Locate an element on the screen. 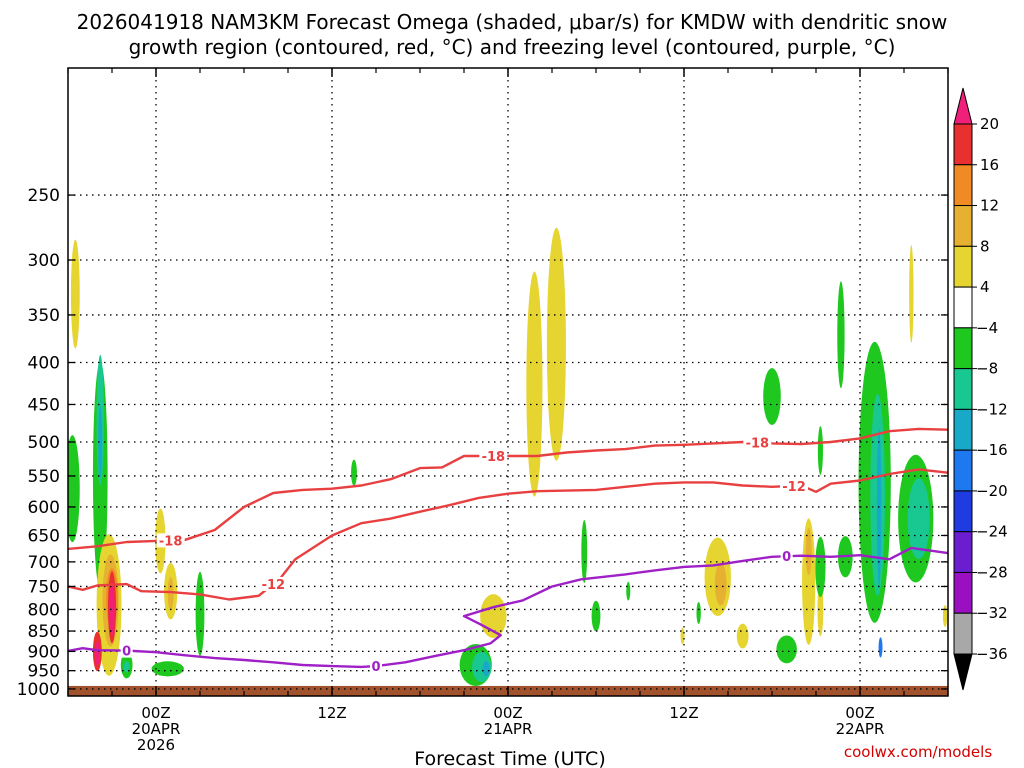 This screenshot has height=768, width=1024. colorbar-label: −36 is located at coordinates (992, 654).